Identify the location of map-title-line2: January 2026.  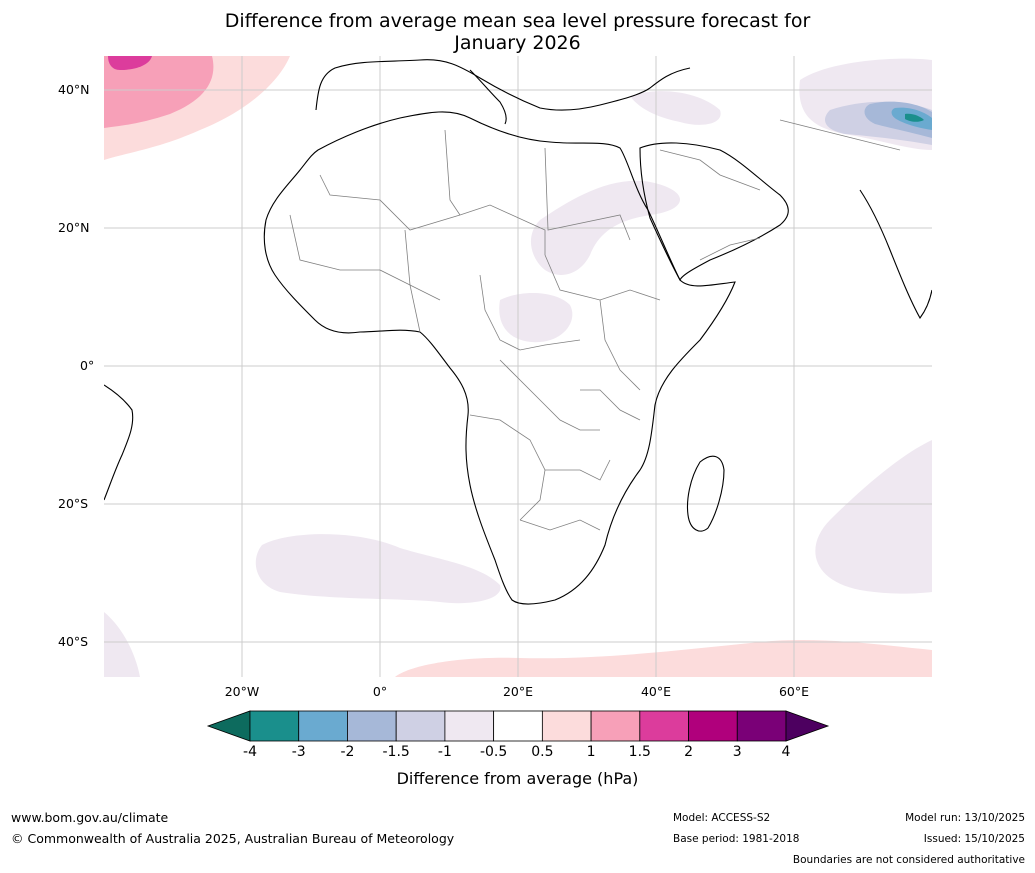
(517, 43).